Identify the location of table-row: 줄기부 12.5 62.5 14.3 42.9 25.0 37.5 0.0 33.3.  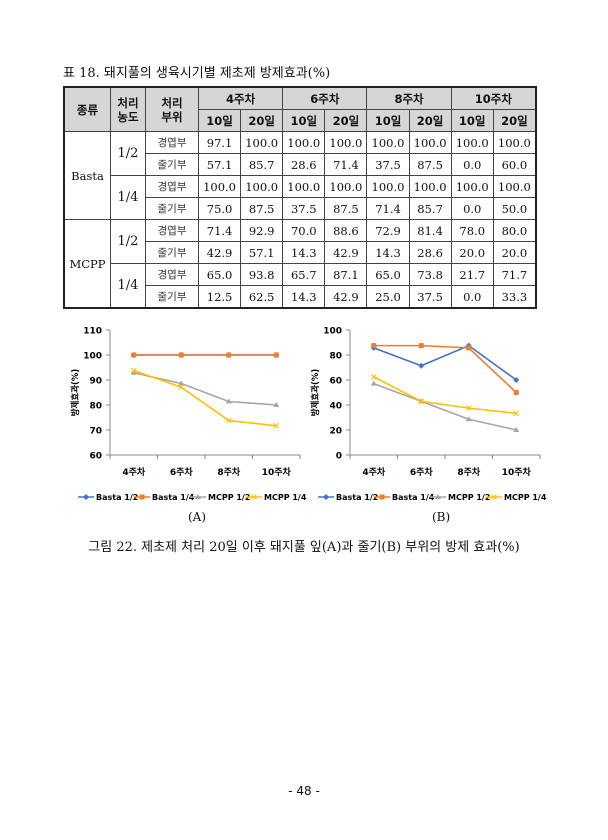
(300, 297).